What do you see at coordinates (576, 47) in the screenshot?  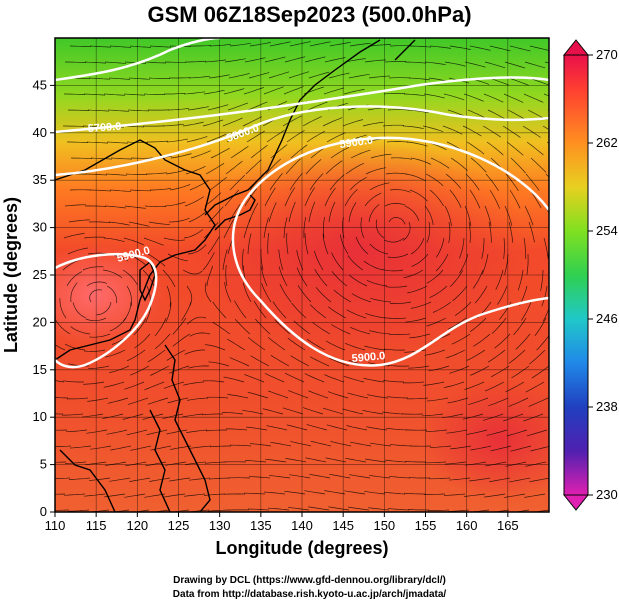 I see `colorbar-top-arrow` at bounding box center [576, 47].